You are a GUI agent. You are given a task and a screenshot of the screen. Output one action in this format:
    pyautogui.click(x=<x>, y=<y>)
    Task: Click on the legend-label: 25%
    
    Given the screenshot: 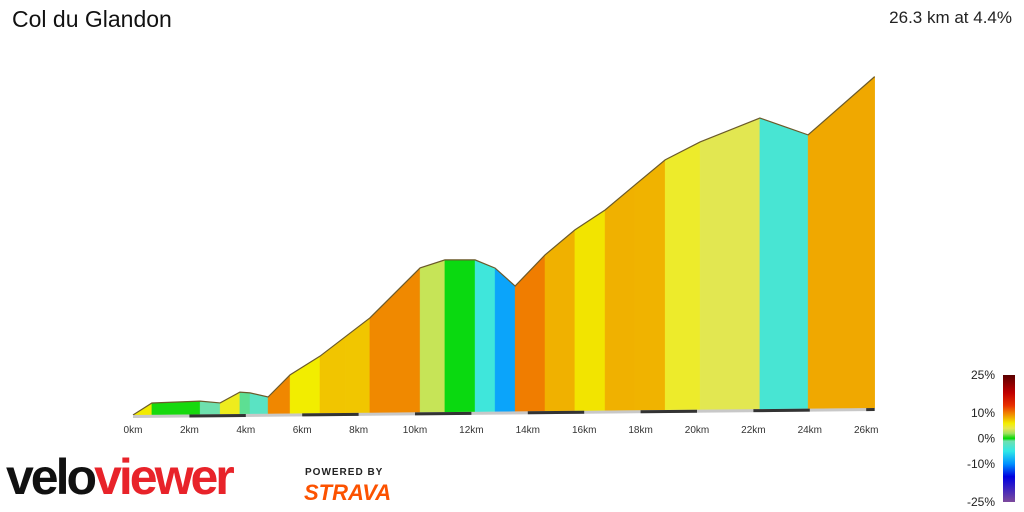 What is the action you would take?
    pyautogui.click(x=983, y=375)
    